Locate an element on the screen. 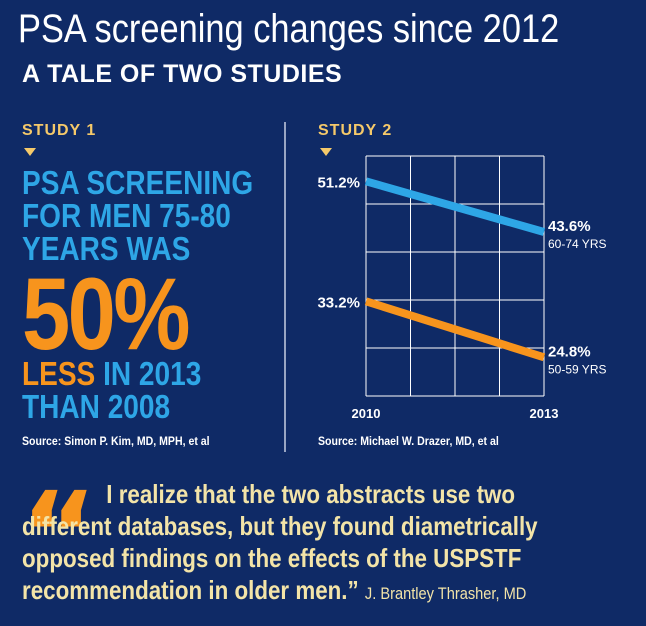 The width and height of the screenshot is (646, 626). page-subtitle: A TALE OF TWO STUDIES is located at coordinates (182, 74).